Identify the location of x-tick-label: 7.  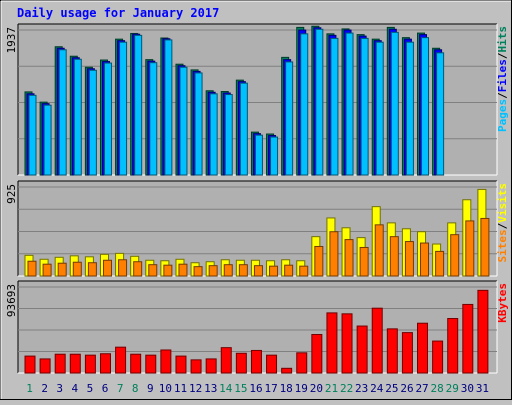
(120, 388).